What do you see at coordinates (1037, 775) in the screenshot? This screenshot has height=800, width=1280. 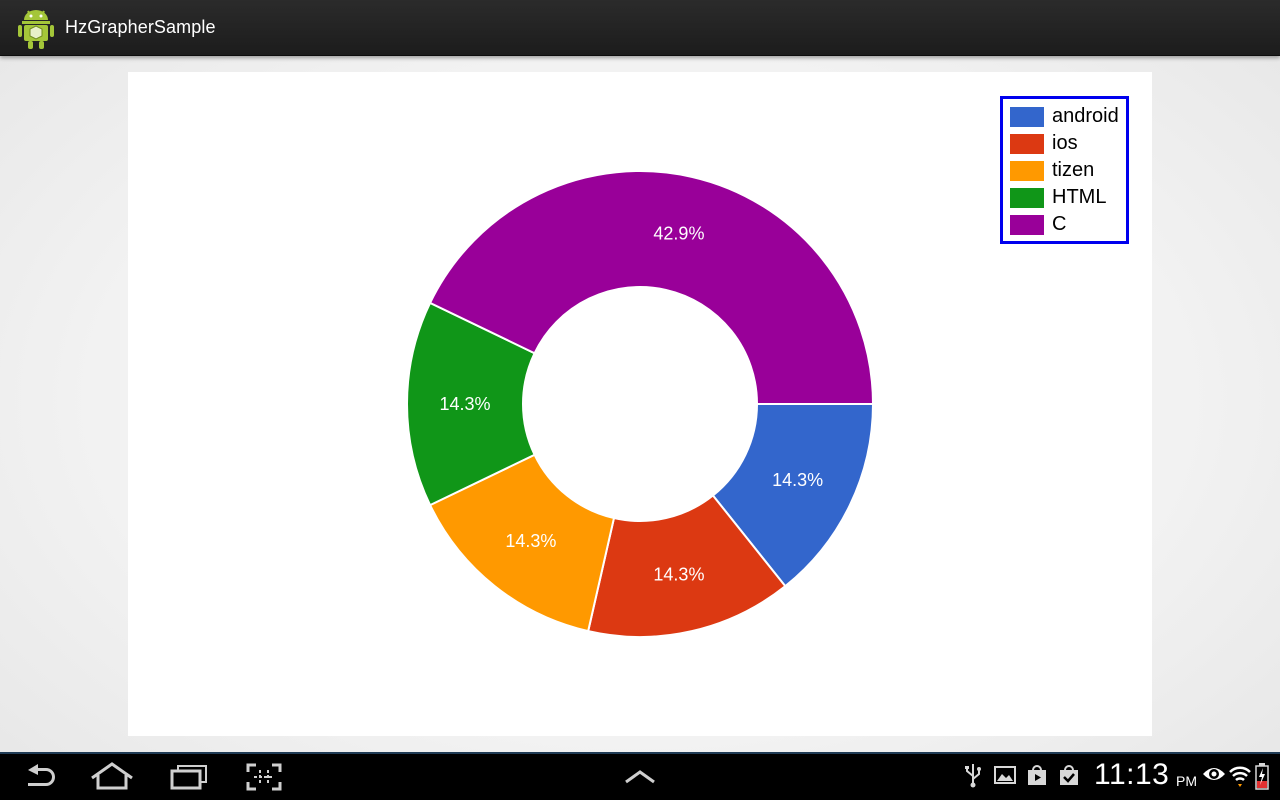 I see `play-store-icon` at bounding box center [1037, 775].